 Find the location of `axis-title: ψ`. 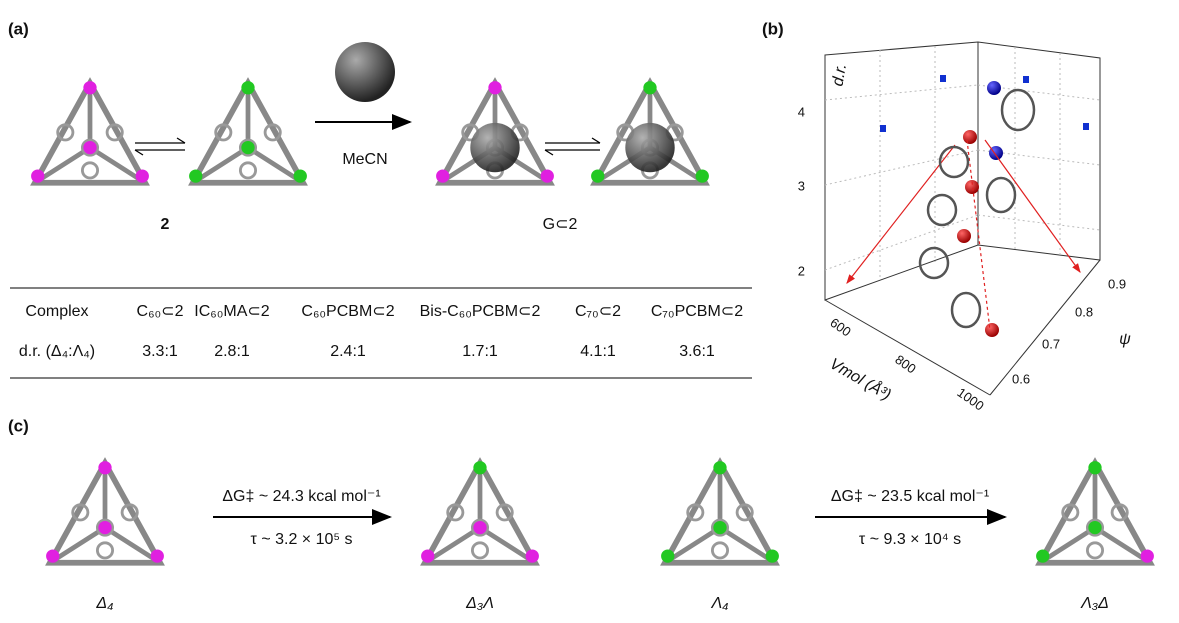

axis-title: ψ is located at coordinates (1125, 339).